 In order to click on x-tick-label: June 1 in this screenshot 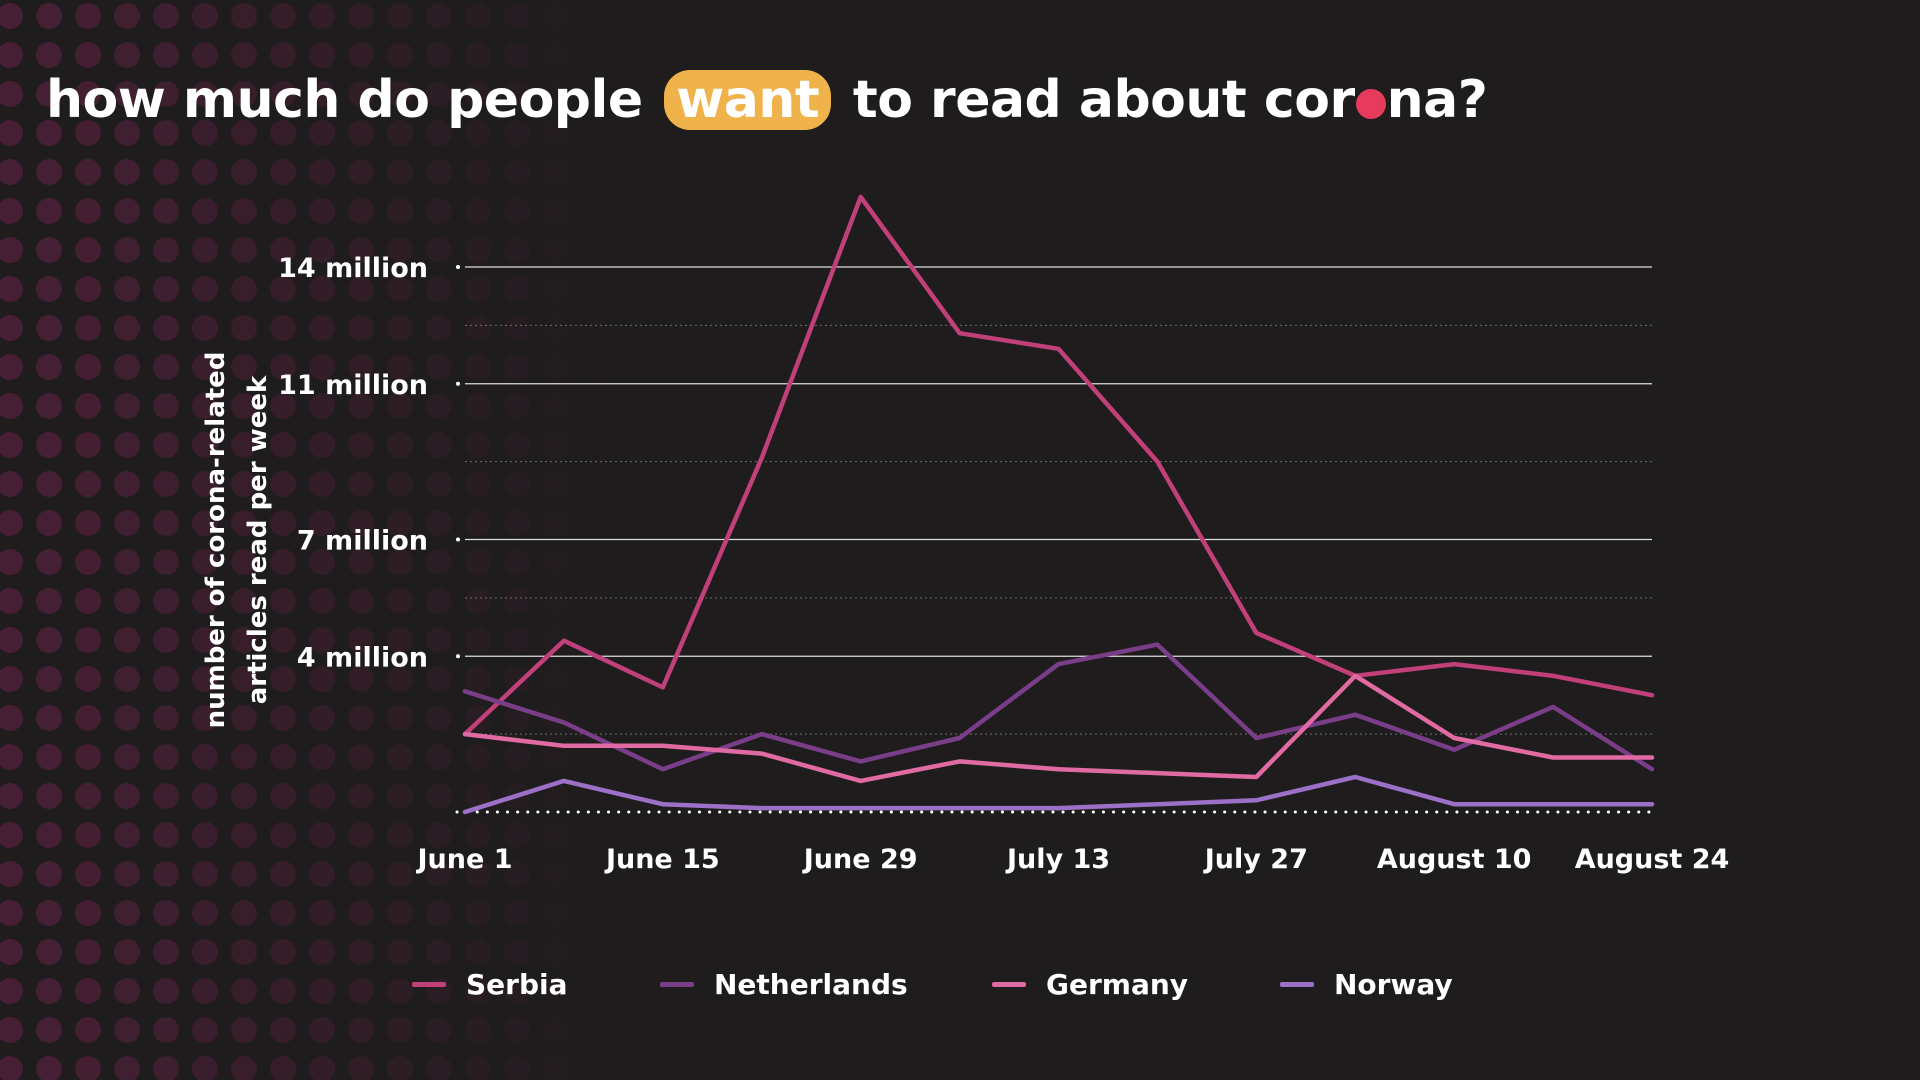, I will do `click(464, 859)`.